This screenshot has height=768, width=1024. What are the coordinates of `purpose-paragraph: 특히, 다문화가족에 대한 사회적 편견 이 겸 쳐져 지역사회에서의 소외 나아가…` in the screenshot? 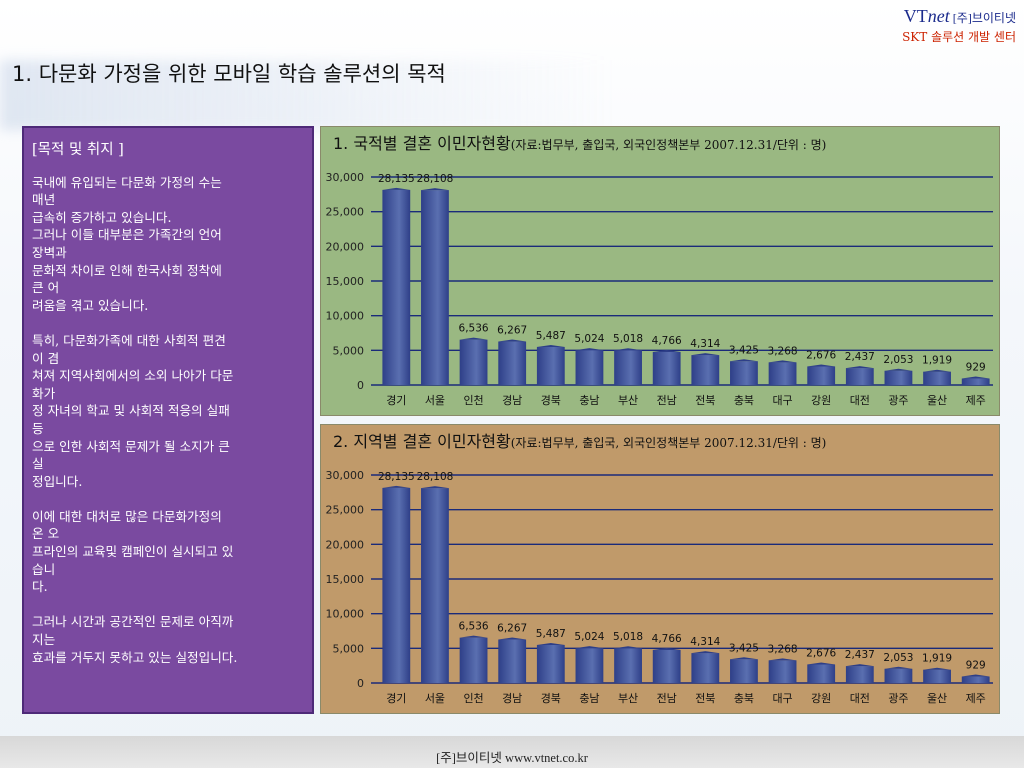 It's located at (168, 411).